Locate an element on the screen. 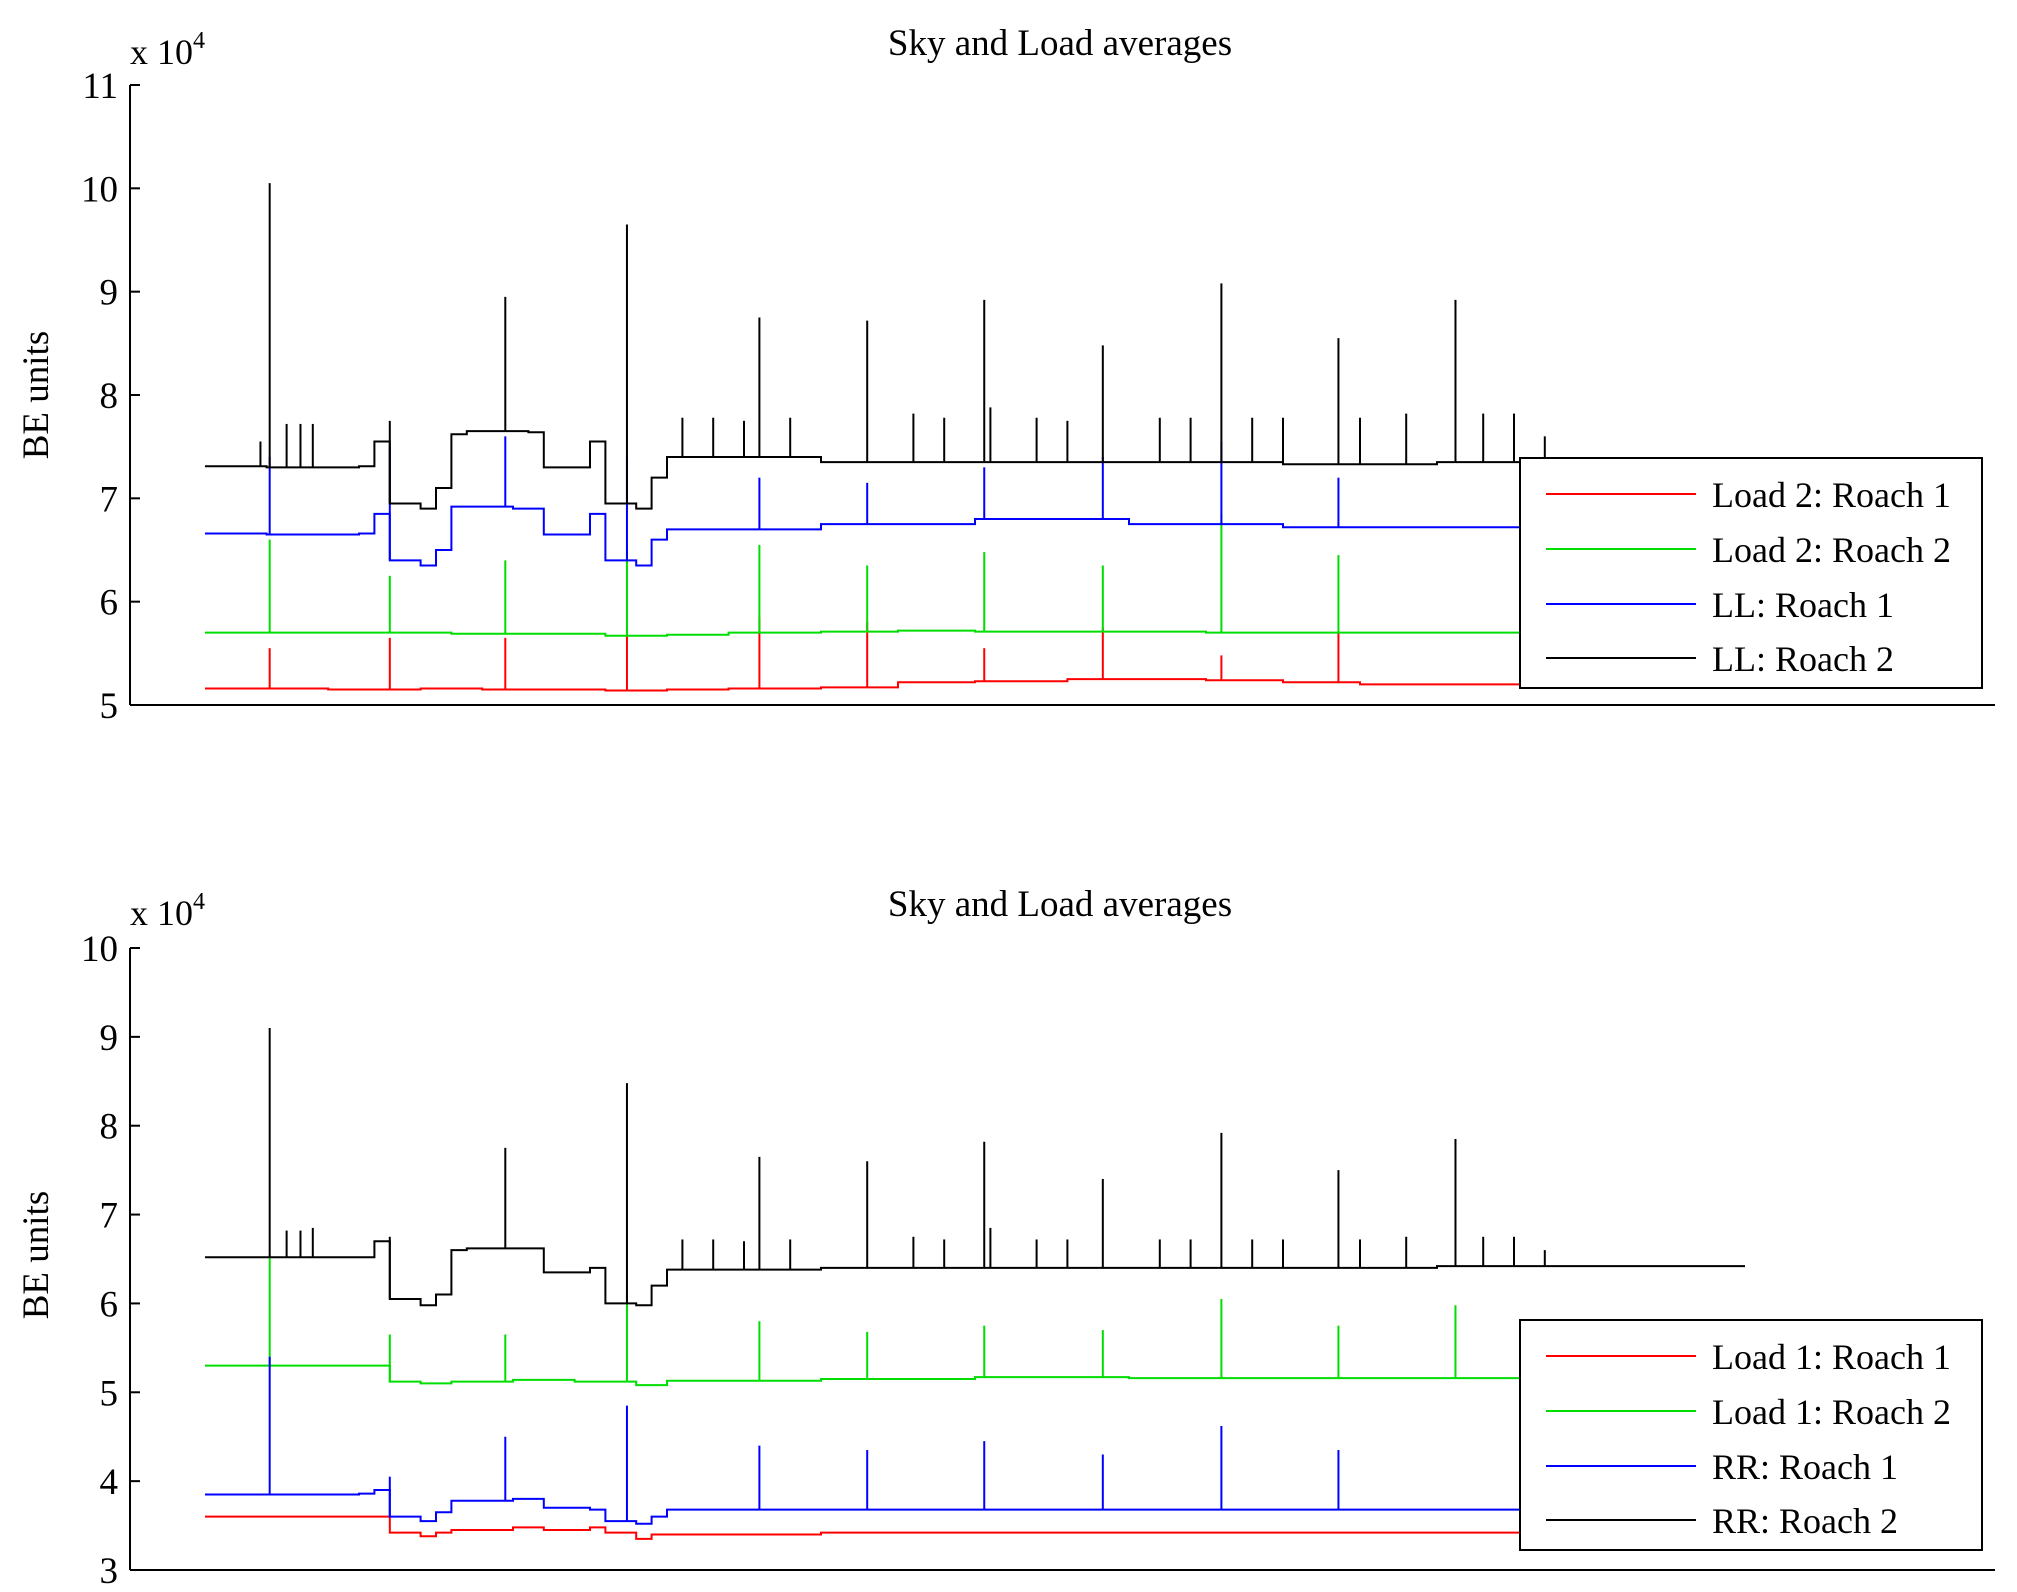 This screenshot has width=2017, height=1592. y-tick-labels: 5 6 7 8 9 10 11 is located at coordinates (110, 396).